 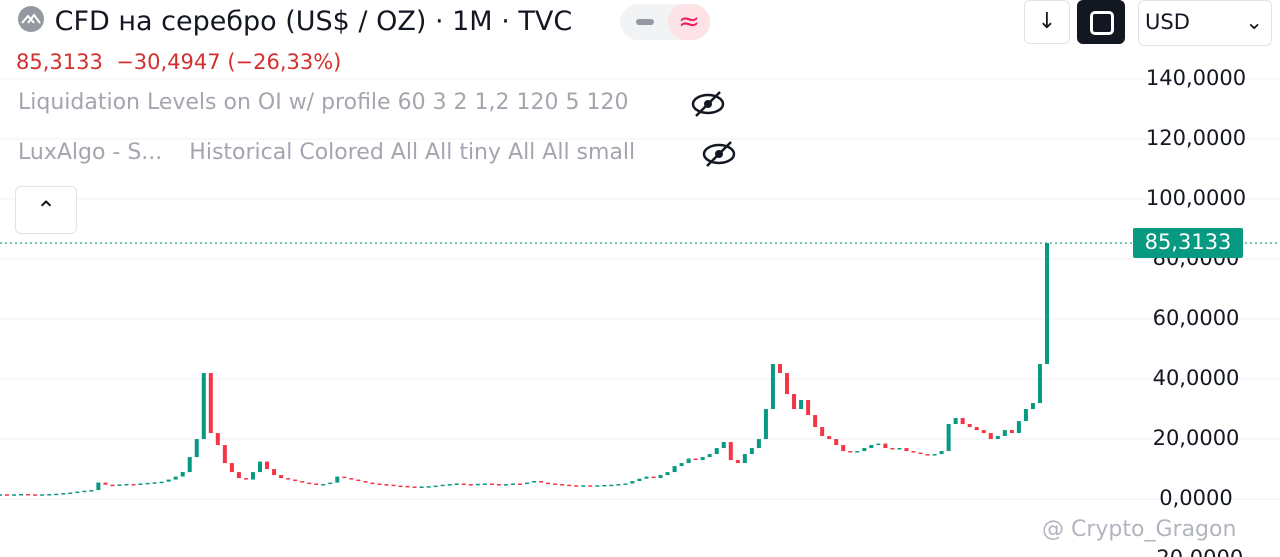 What do you see at coordinates (1047, 22) in the screenshot?
I see `download-button: ↓` at bounding box center [1047, 22].